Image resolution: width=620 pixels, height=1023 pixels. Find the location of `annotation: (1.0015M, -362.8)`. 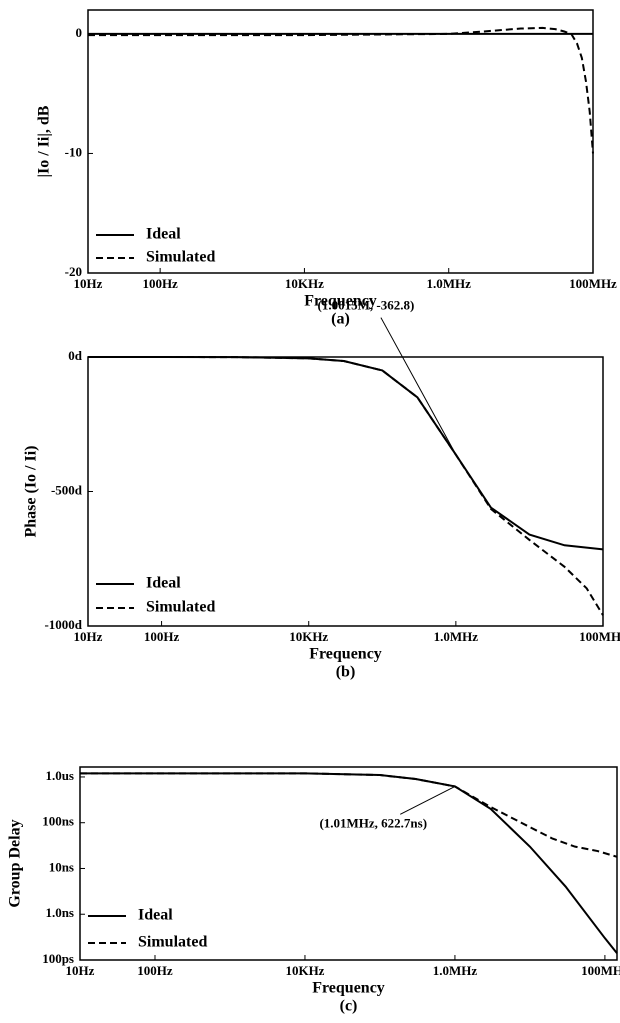

annotation: (1.0015M, -362.8) is located at coordinates (366, 305).